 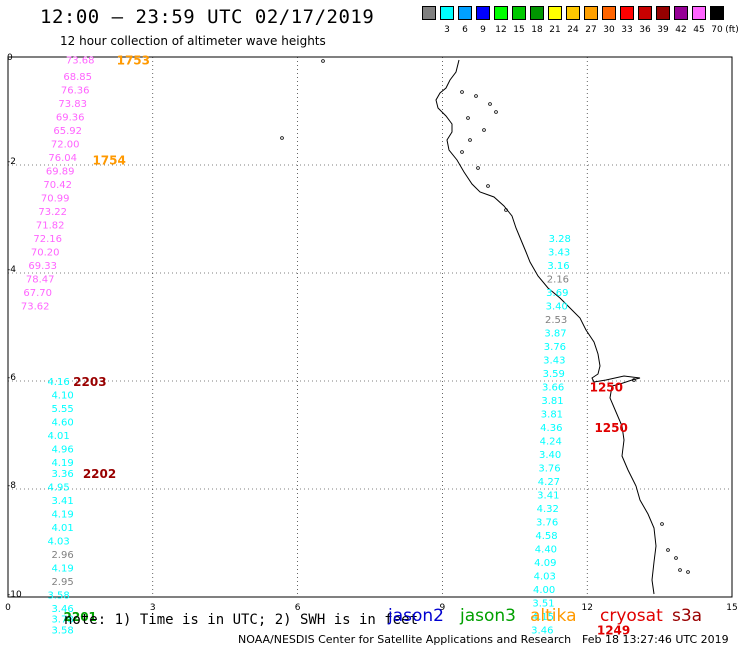 I want to click on data-point-label: 3.81, so click(x=552, y=414).